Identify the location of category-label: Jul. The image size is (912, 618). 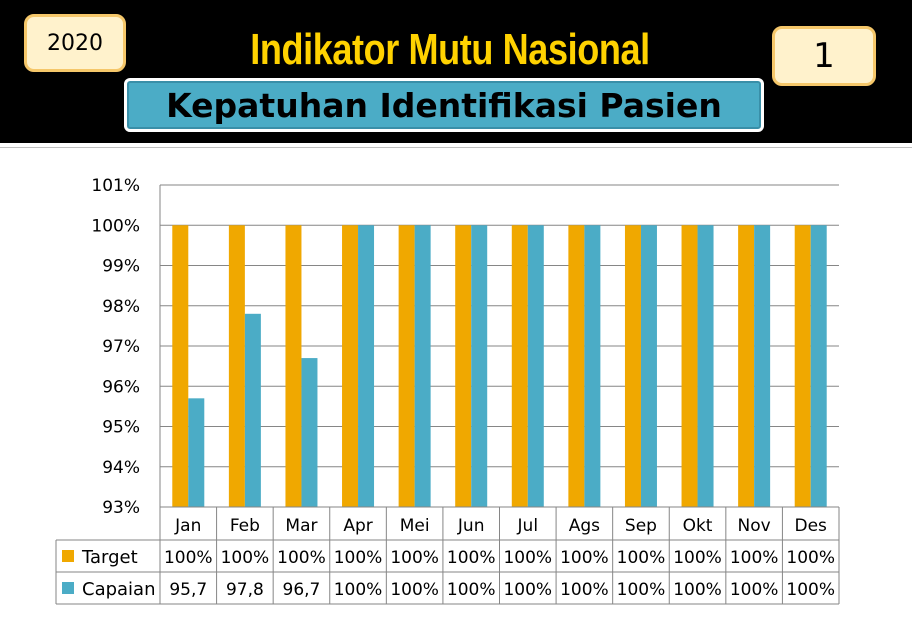
(528, 526).